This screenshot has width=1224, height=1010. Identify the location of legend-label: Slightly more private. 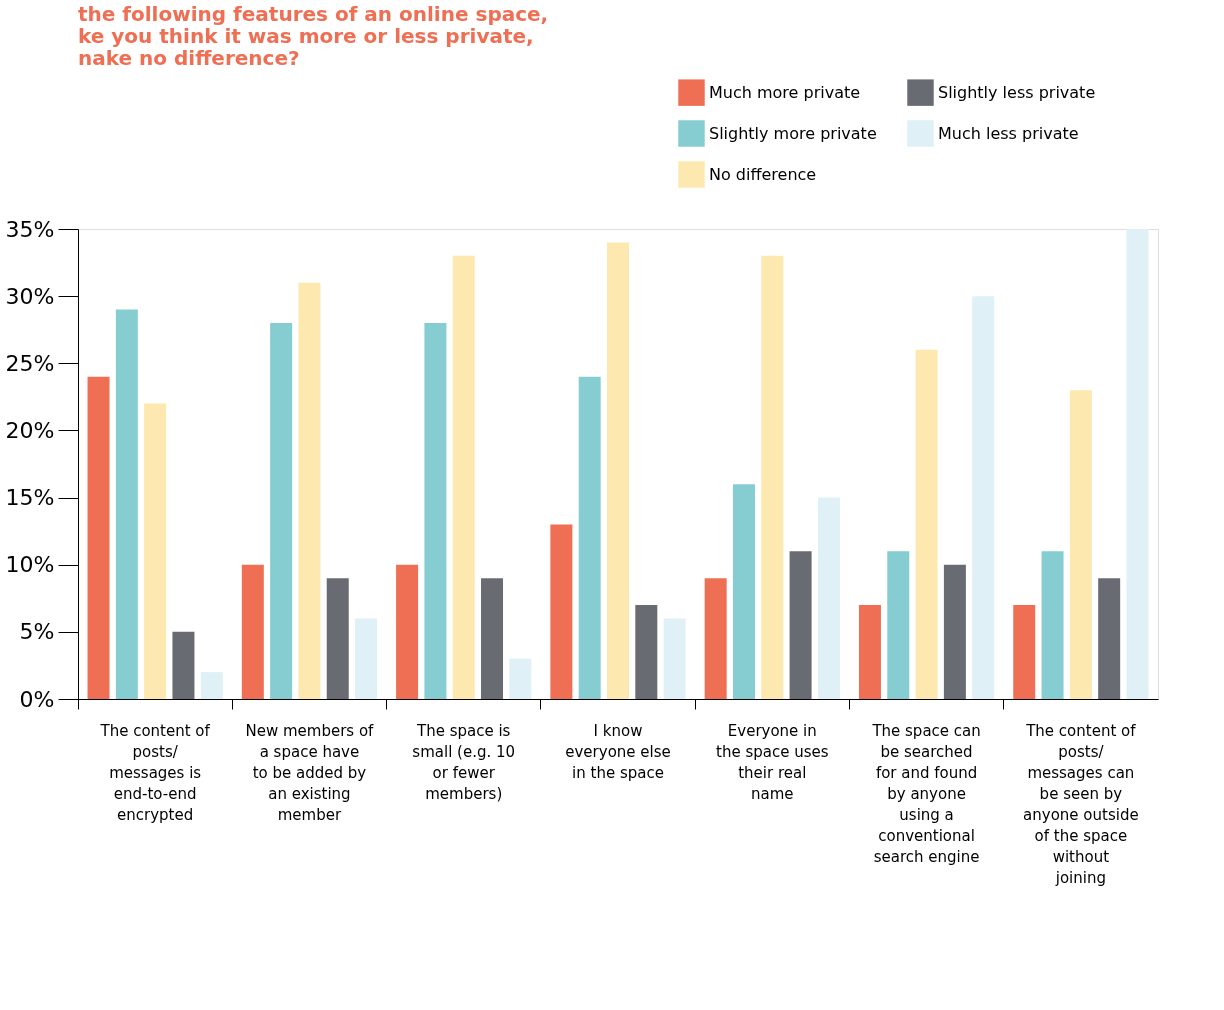
(793, 133).